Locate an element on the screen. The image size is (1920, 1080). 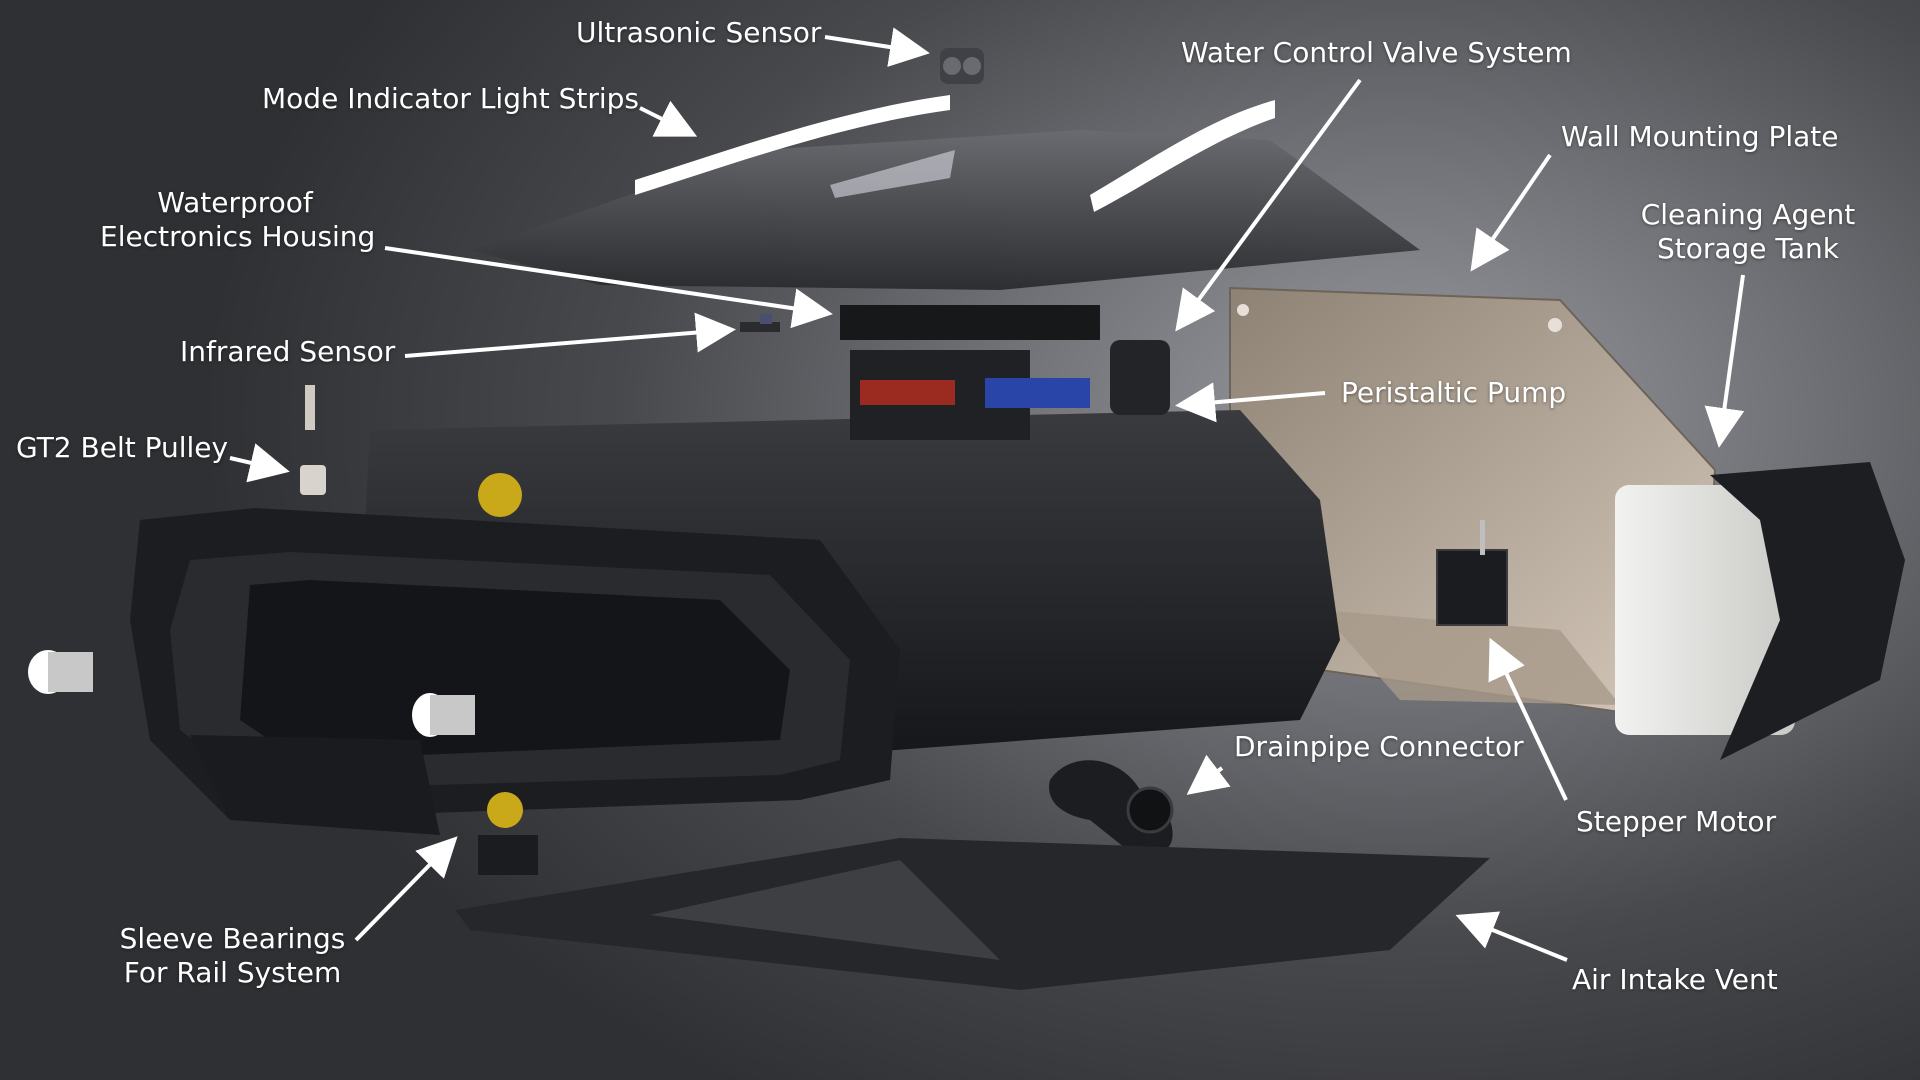
arrow-sleeve-bearings is located at coordinates (406, 889).